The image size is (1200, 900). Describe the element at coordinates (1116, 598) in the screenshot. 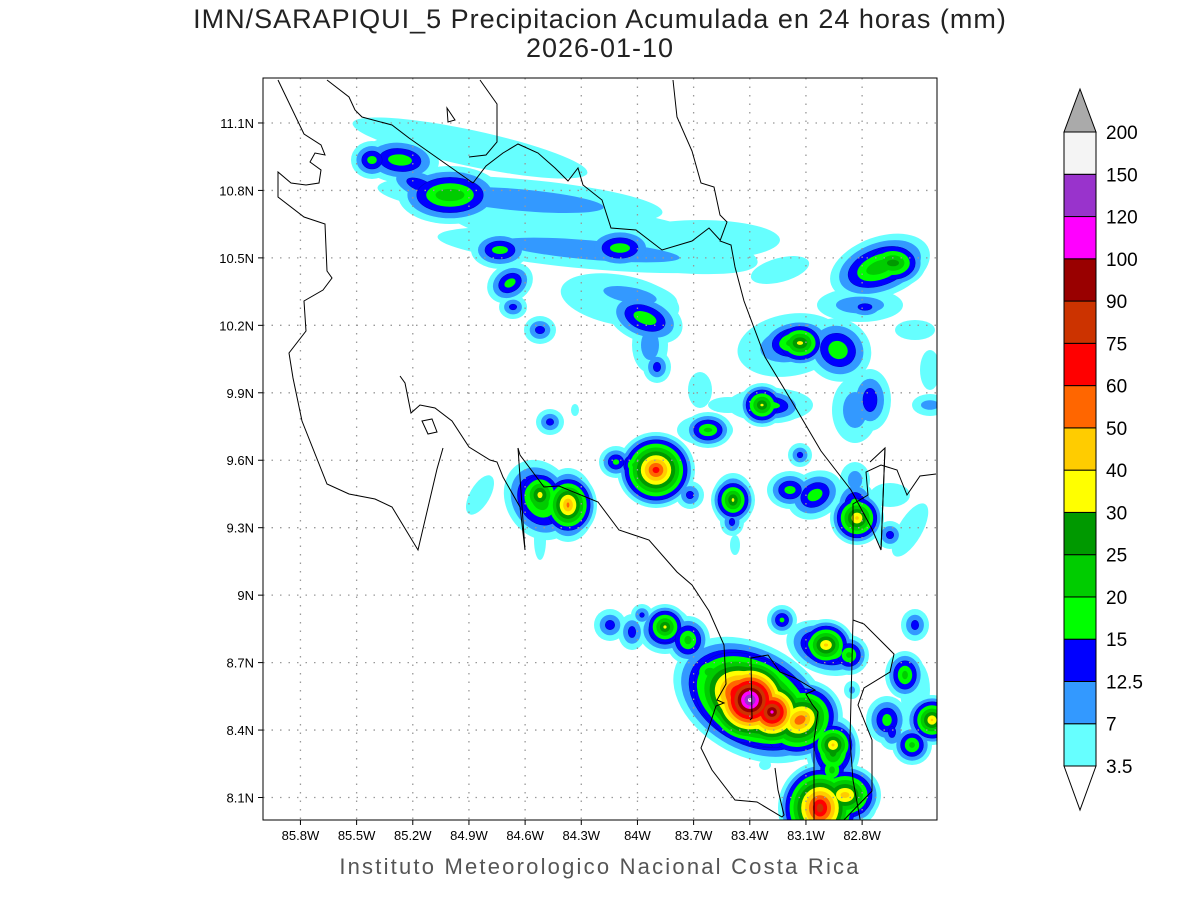

I see `colorbar-label: 20` at that location.